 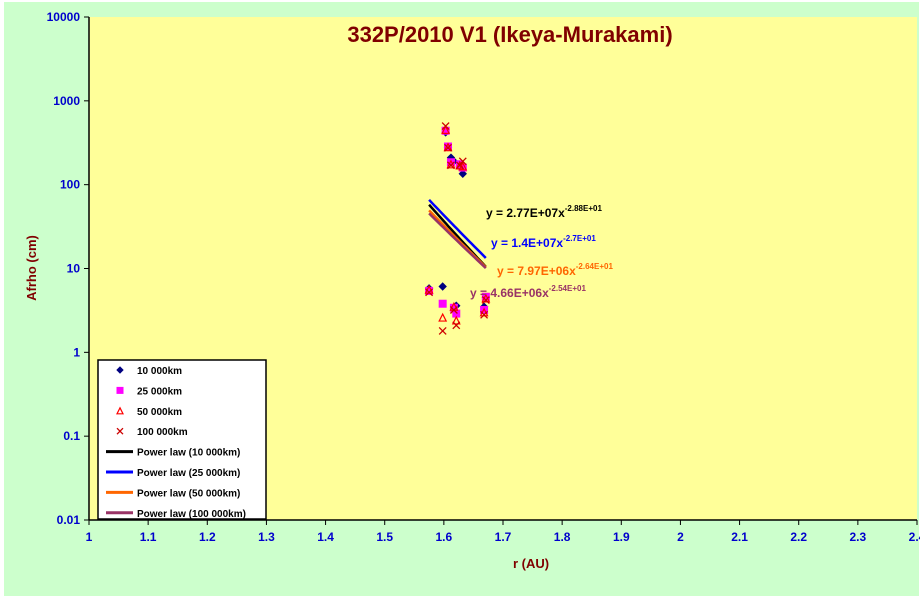 What do you see at coordinates (543, 242) in the screenshot?
I see `trend-equation: y = 1.4E+07x-2.7E+01` at bounding box center [543, 242].